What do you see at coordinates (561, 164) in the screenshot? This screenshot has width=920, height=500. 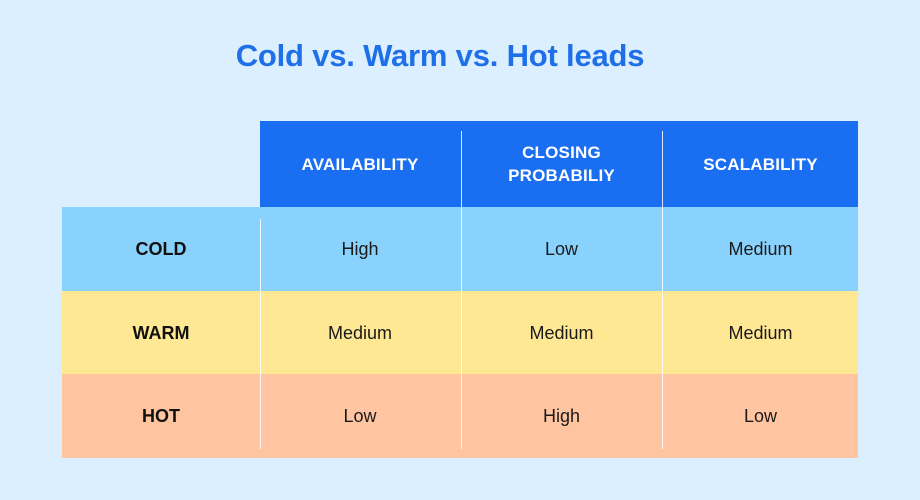 I see `column-header-closing-probability: CLOSING PROBABILIY` at bounding box center [561, 164].